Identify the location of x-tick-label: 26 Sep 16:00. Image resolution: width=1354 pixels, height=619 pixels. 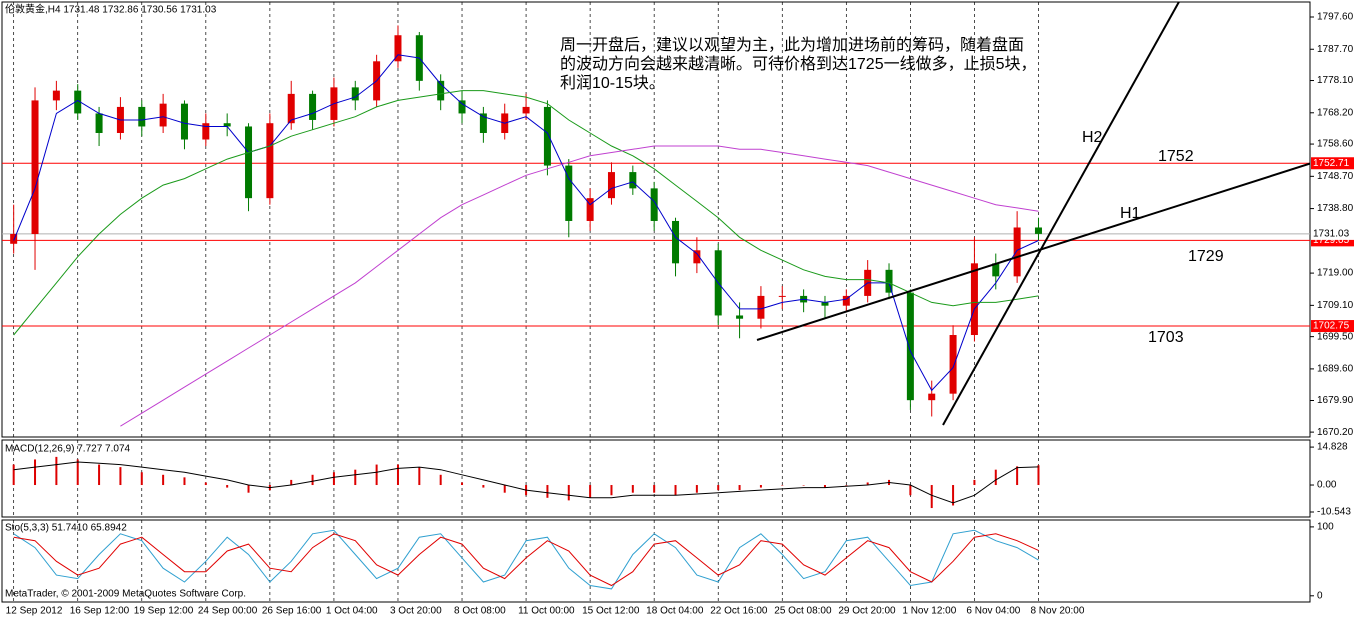
(292, 611).